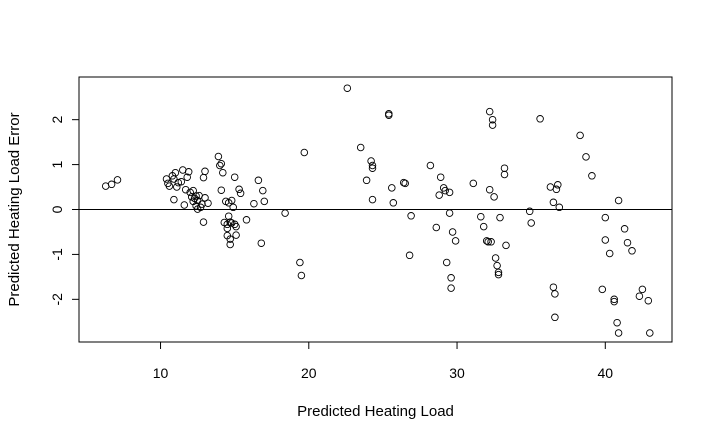 Image resolution: width=714 pixels, height=441 pixels. Describe the element at coordinates (14, 209) in the screenshot. I see `y-axis-title: Predicted Heating Load Error` at that location.